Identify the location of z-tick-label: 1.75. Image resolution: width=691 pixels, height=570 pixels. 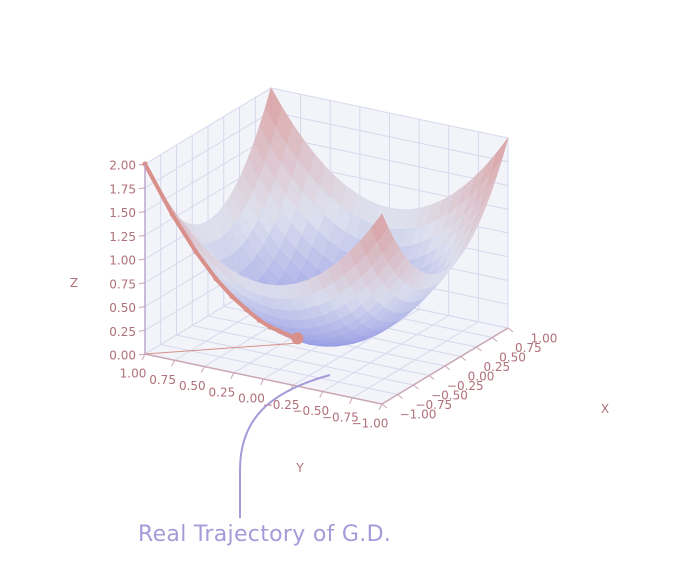
(122, 189).